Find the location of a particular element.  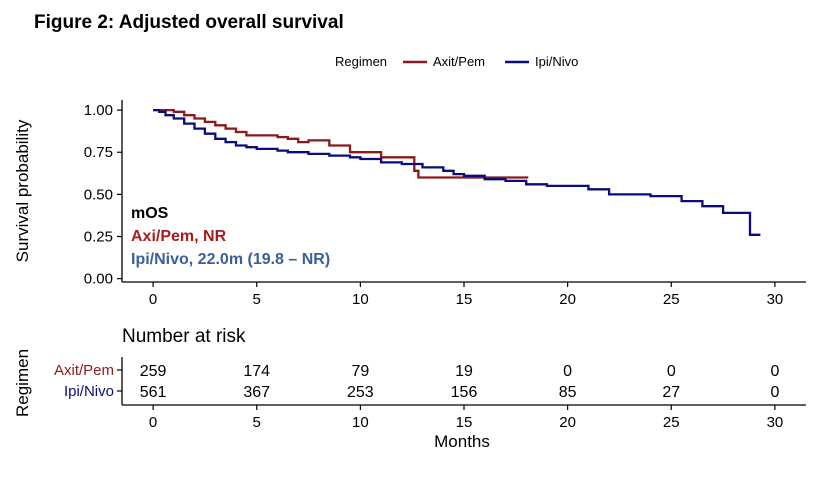

risk-value-ipi-nivo: 561 is located at coordinates (153, 392).